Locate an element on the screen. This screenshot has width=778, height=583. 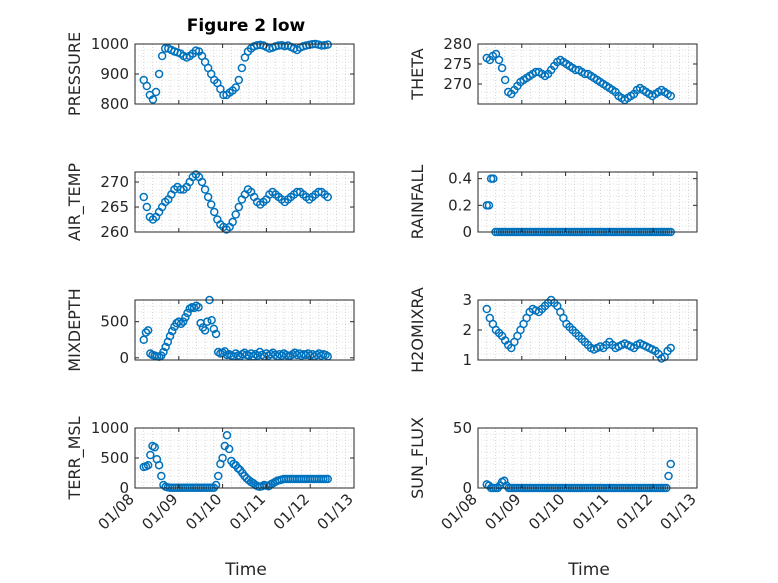
y-tick-label: 275 is located at coordinates (457, 64).